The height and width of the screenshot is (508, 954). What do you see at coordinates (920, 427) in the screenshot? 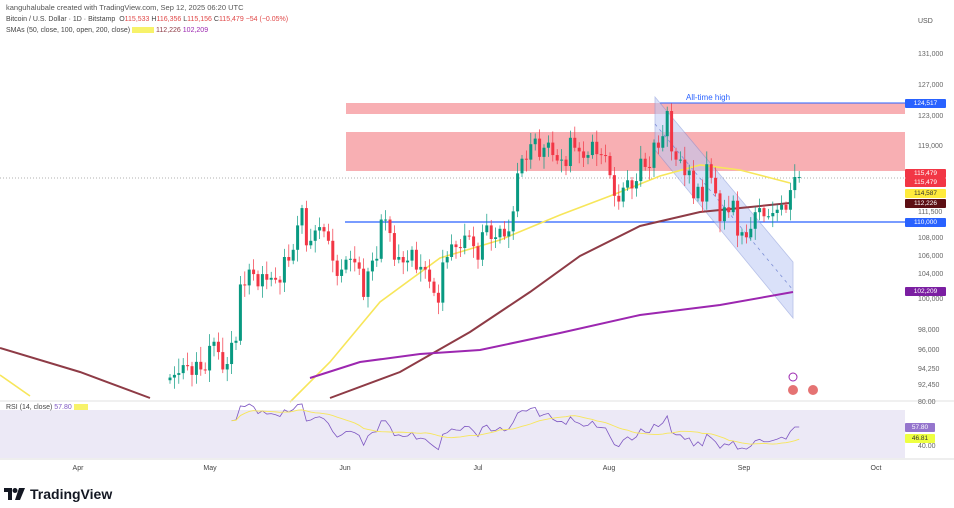
I see `rsi-tag: 57.80` at bounding box center [920, 427].